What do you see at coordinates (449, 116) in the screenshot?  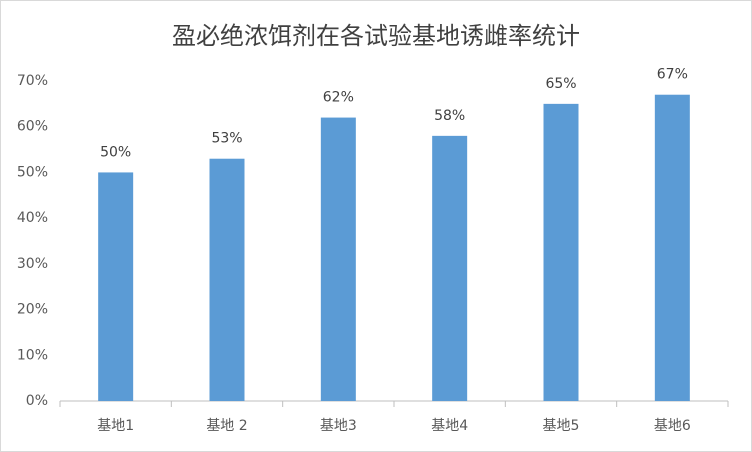 I see `value-label: 58%` at bounding box center [449, 116].